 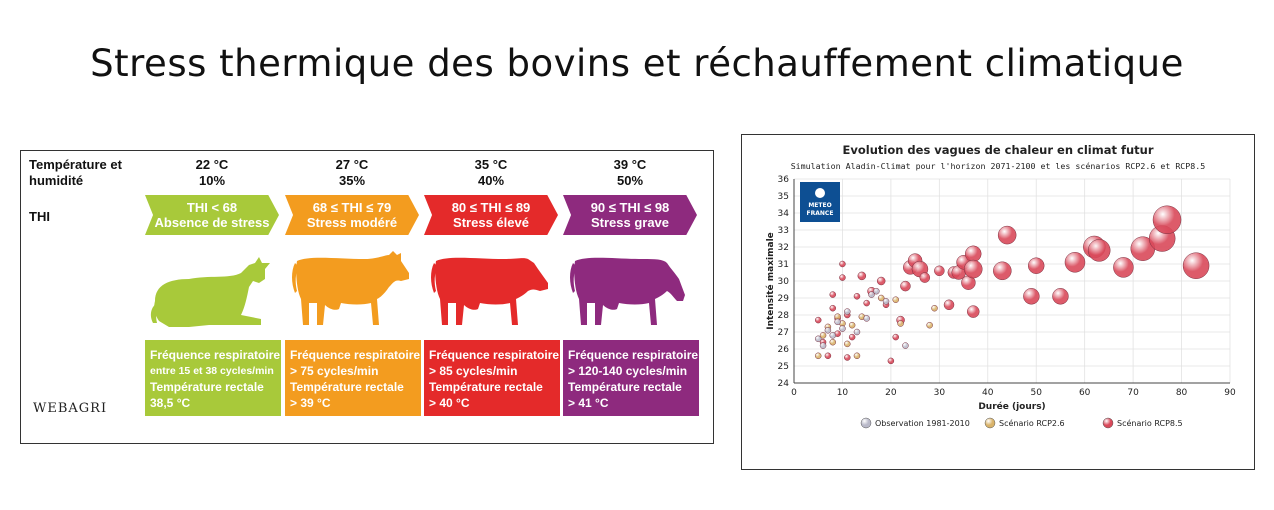 I want to click on x-tick-label: 90, so click(x=1230, y=393).